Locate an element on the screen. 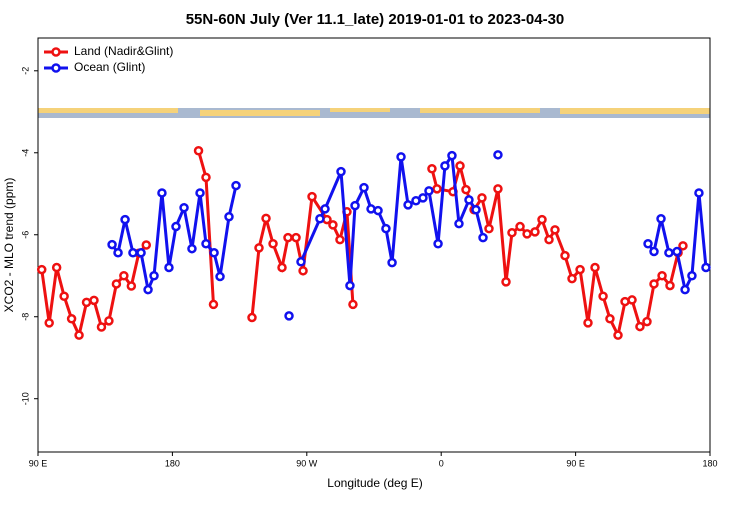 The image size is (750, 505). x-axis-label: Longitude (deg E) is located at coordinates (374, 483).